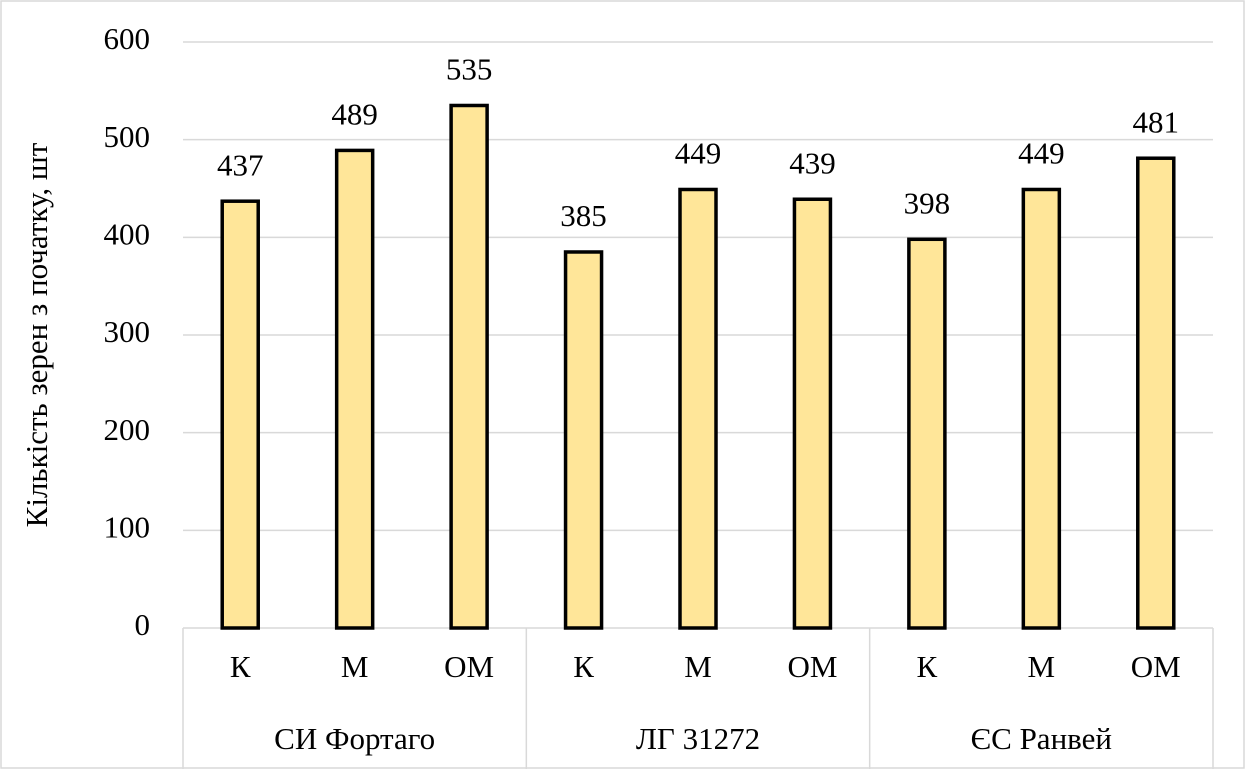 This screenshot has height=769, width=1245. What do you see at coordinates (927, 202) in the screenshot?
I see `data-label: 398` at bounding box center [927, 202].